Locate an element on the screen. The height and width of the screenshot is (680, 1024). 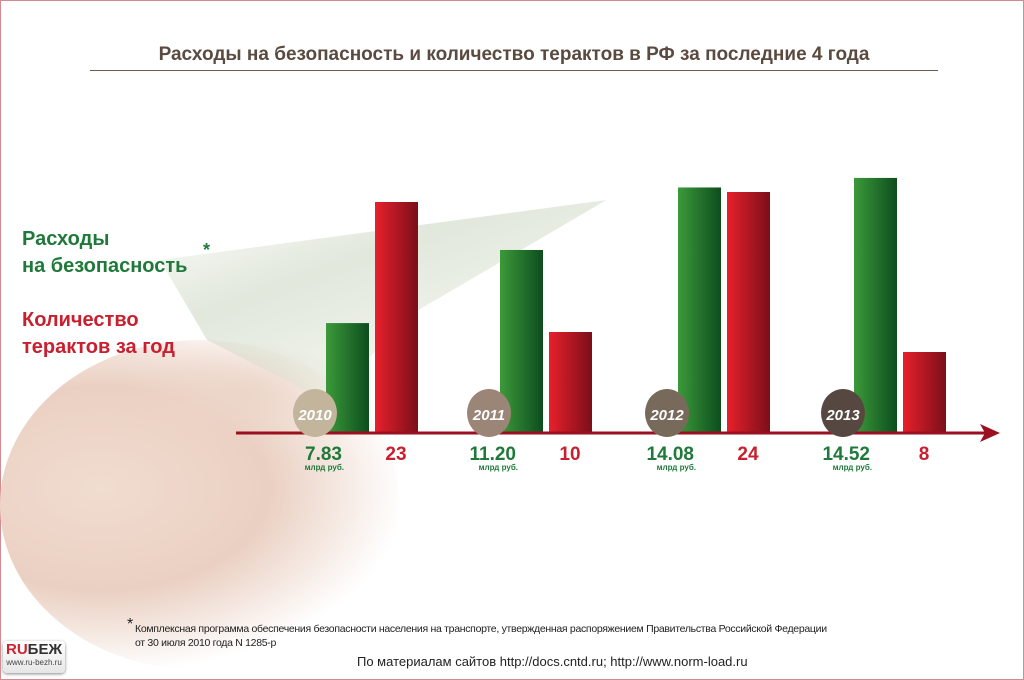
year-circle-2013 is located at coordinates (843, 413).